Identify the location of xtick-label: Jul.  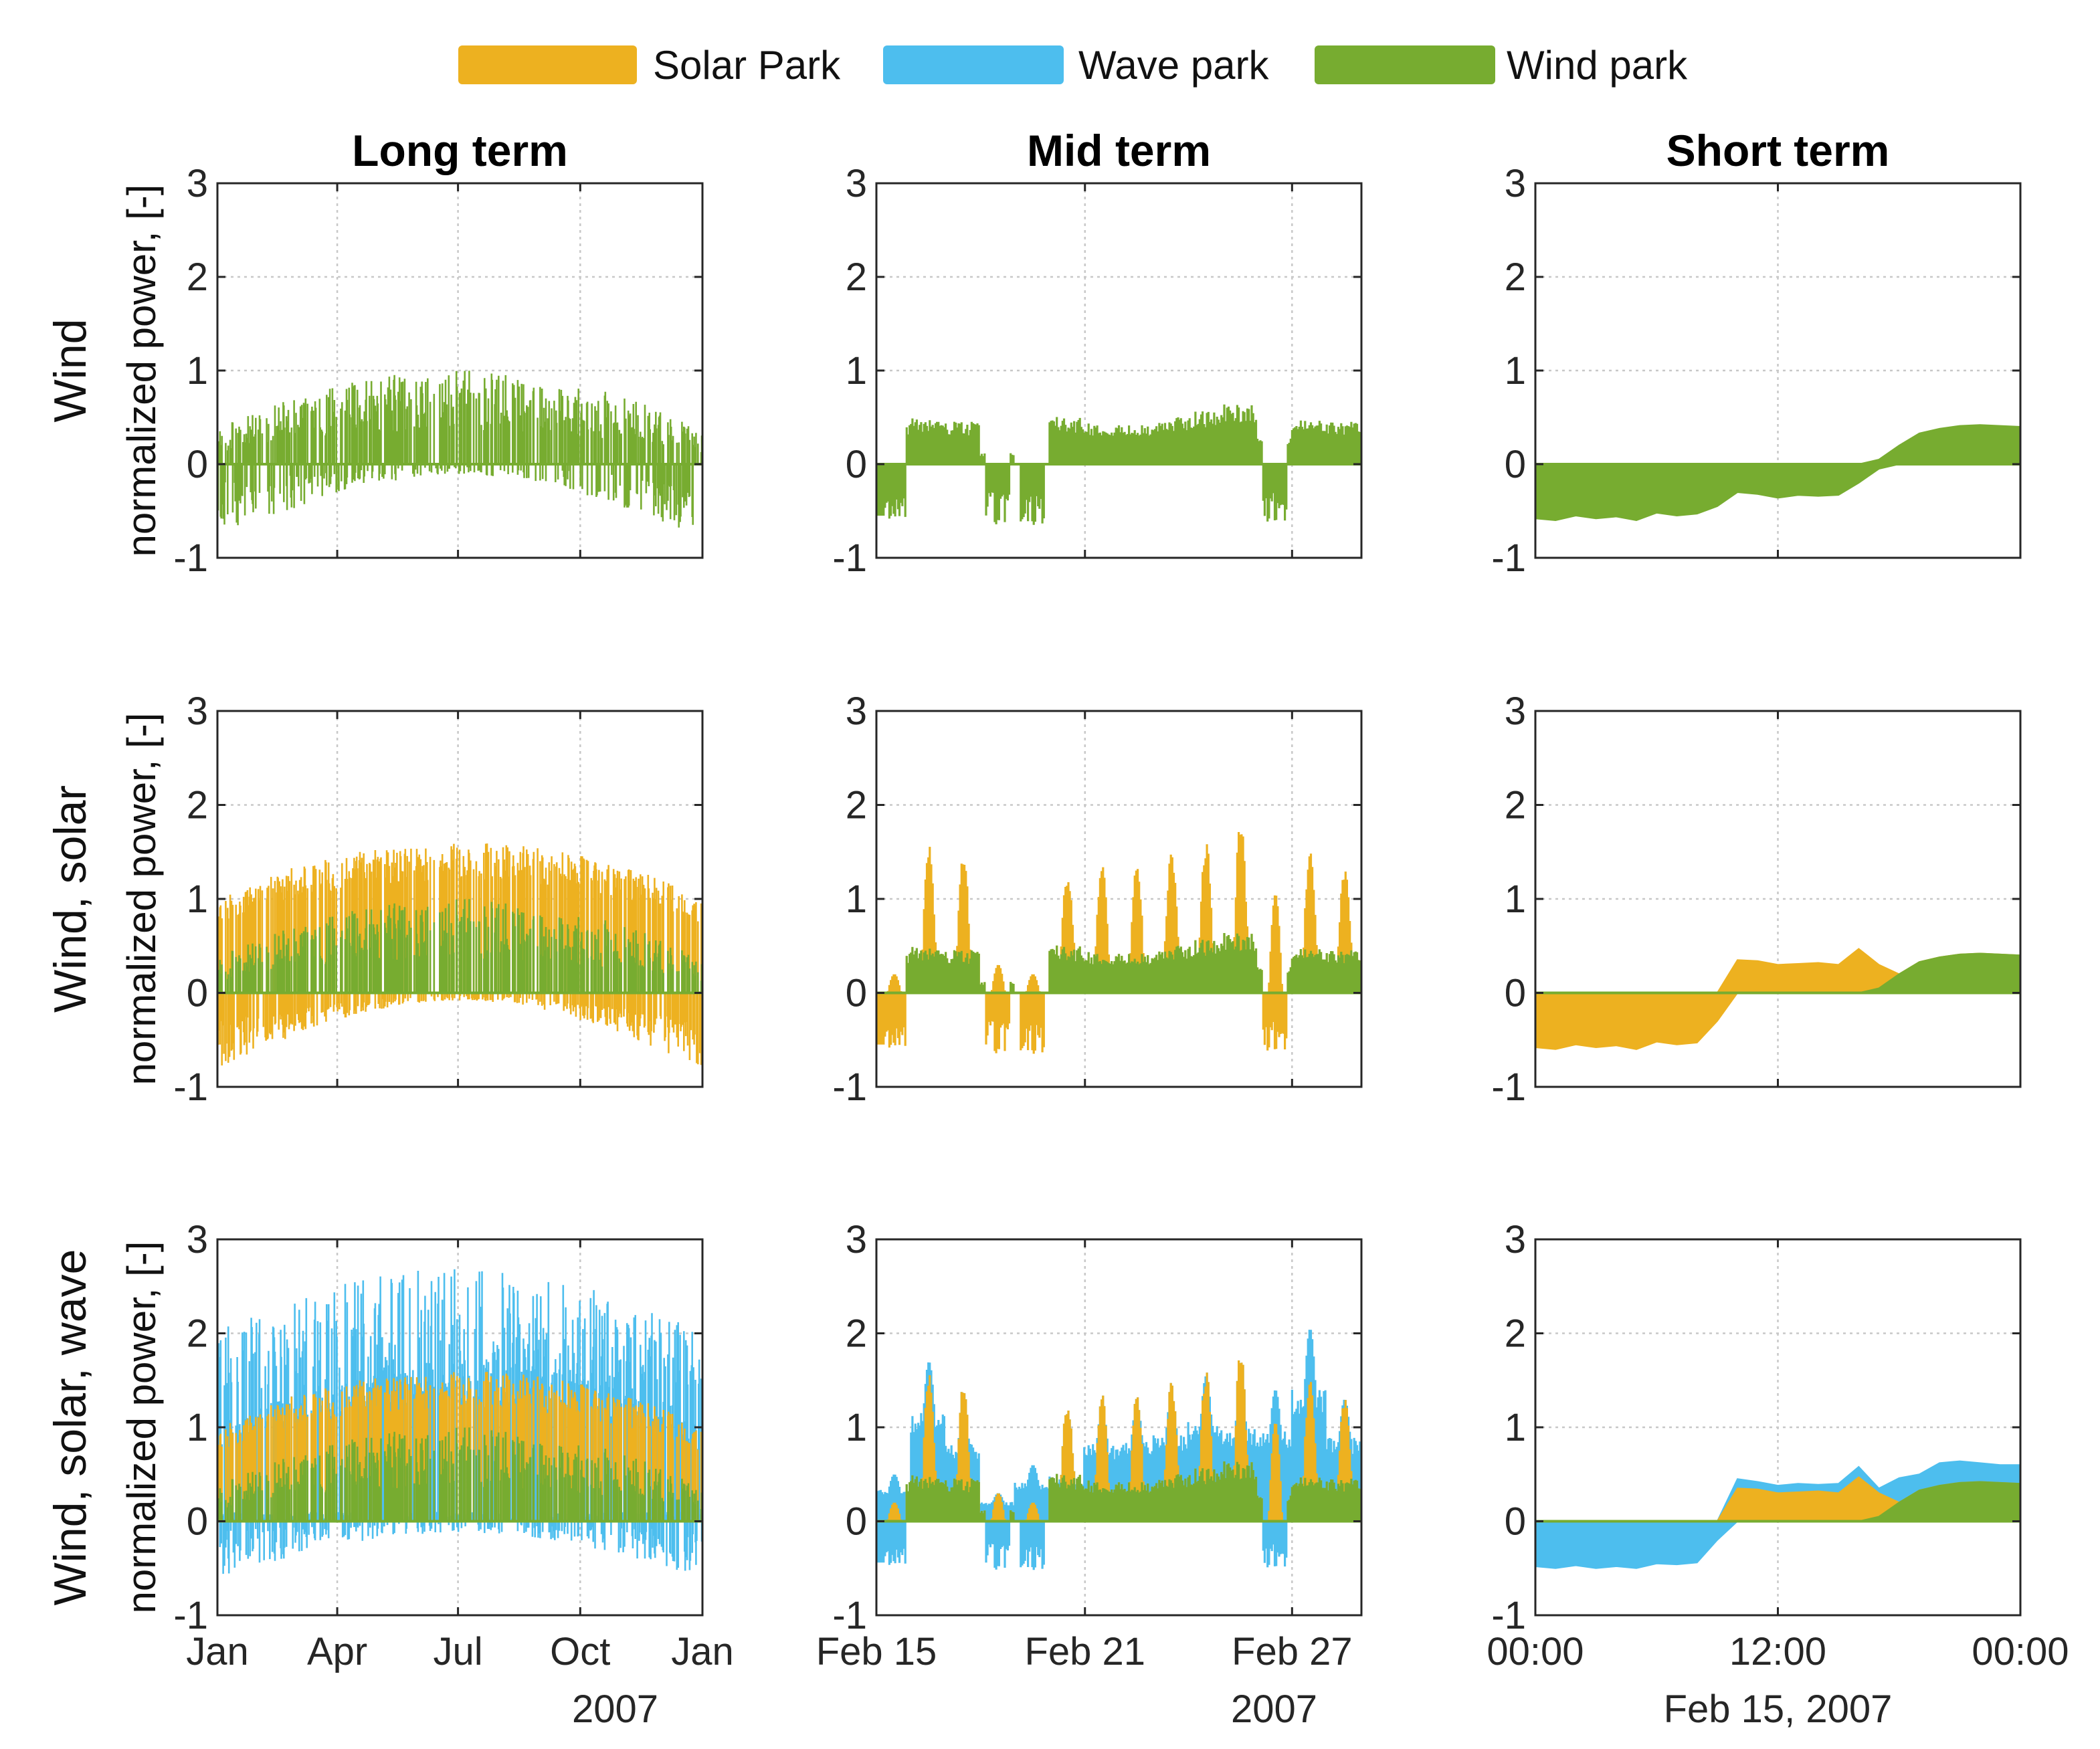
(458, 1651).